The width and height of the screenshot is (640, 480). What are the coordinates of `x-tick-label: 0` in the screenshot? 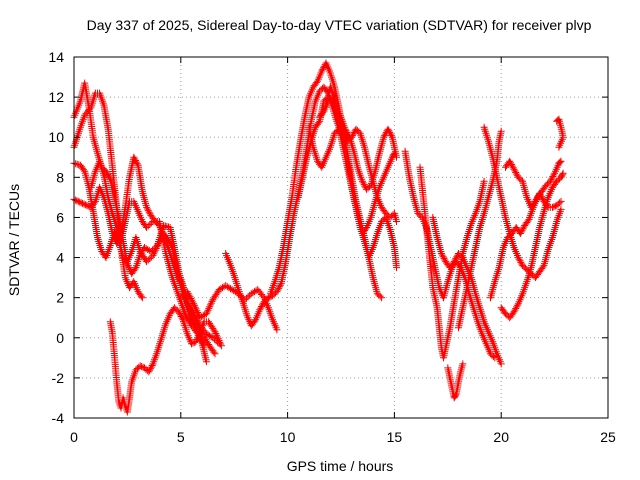 It's located at (74, 437).